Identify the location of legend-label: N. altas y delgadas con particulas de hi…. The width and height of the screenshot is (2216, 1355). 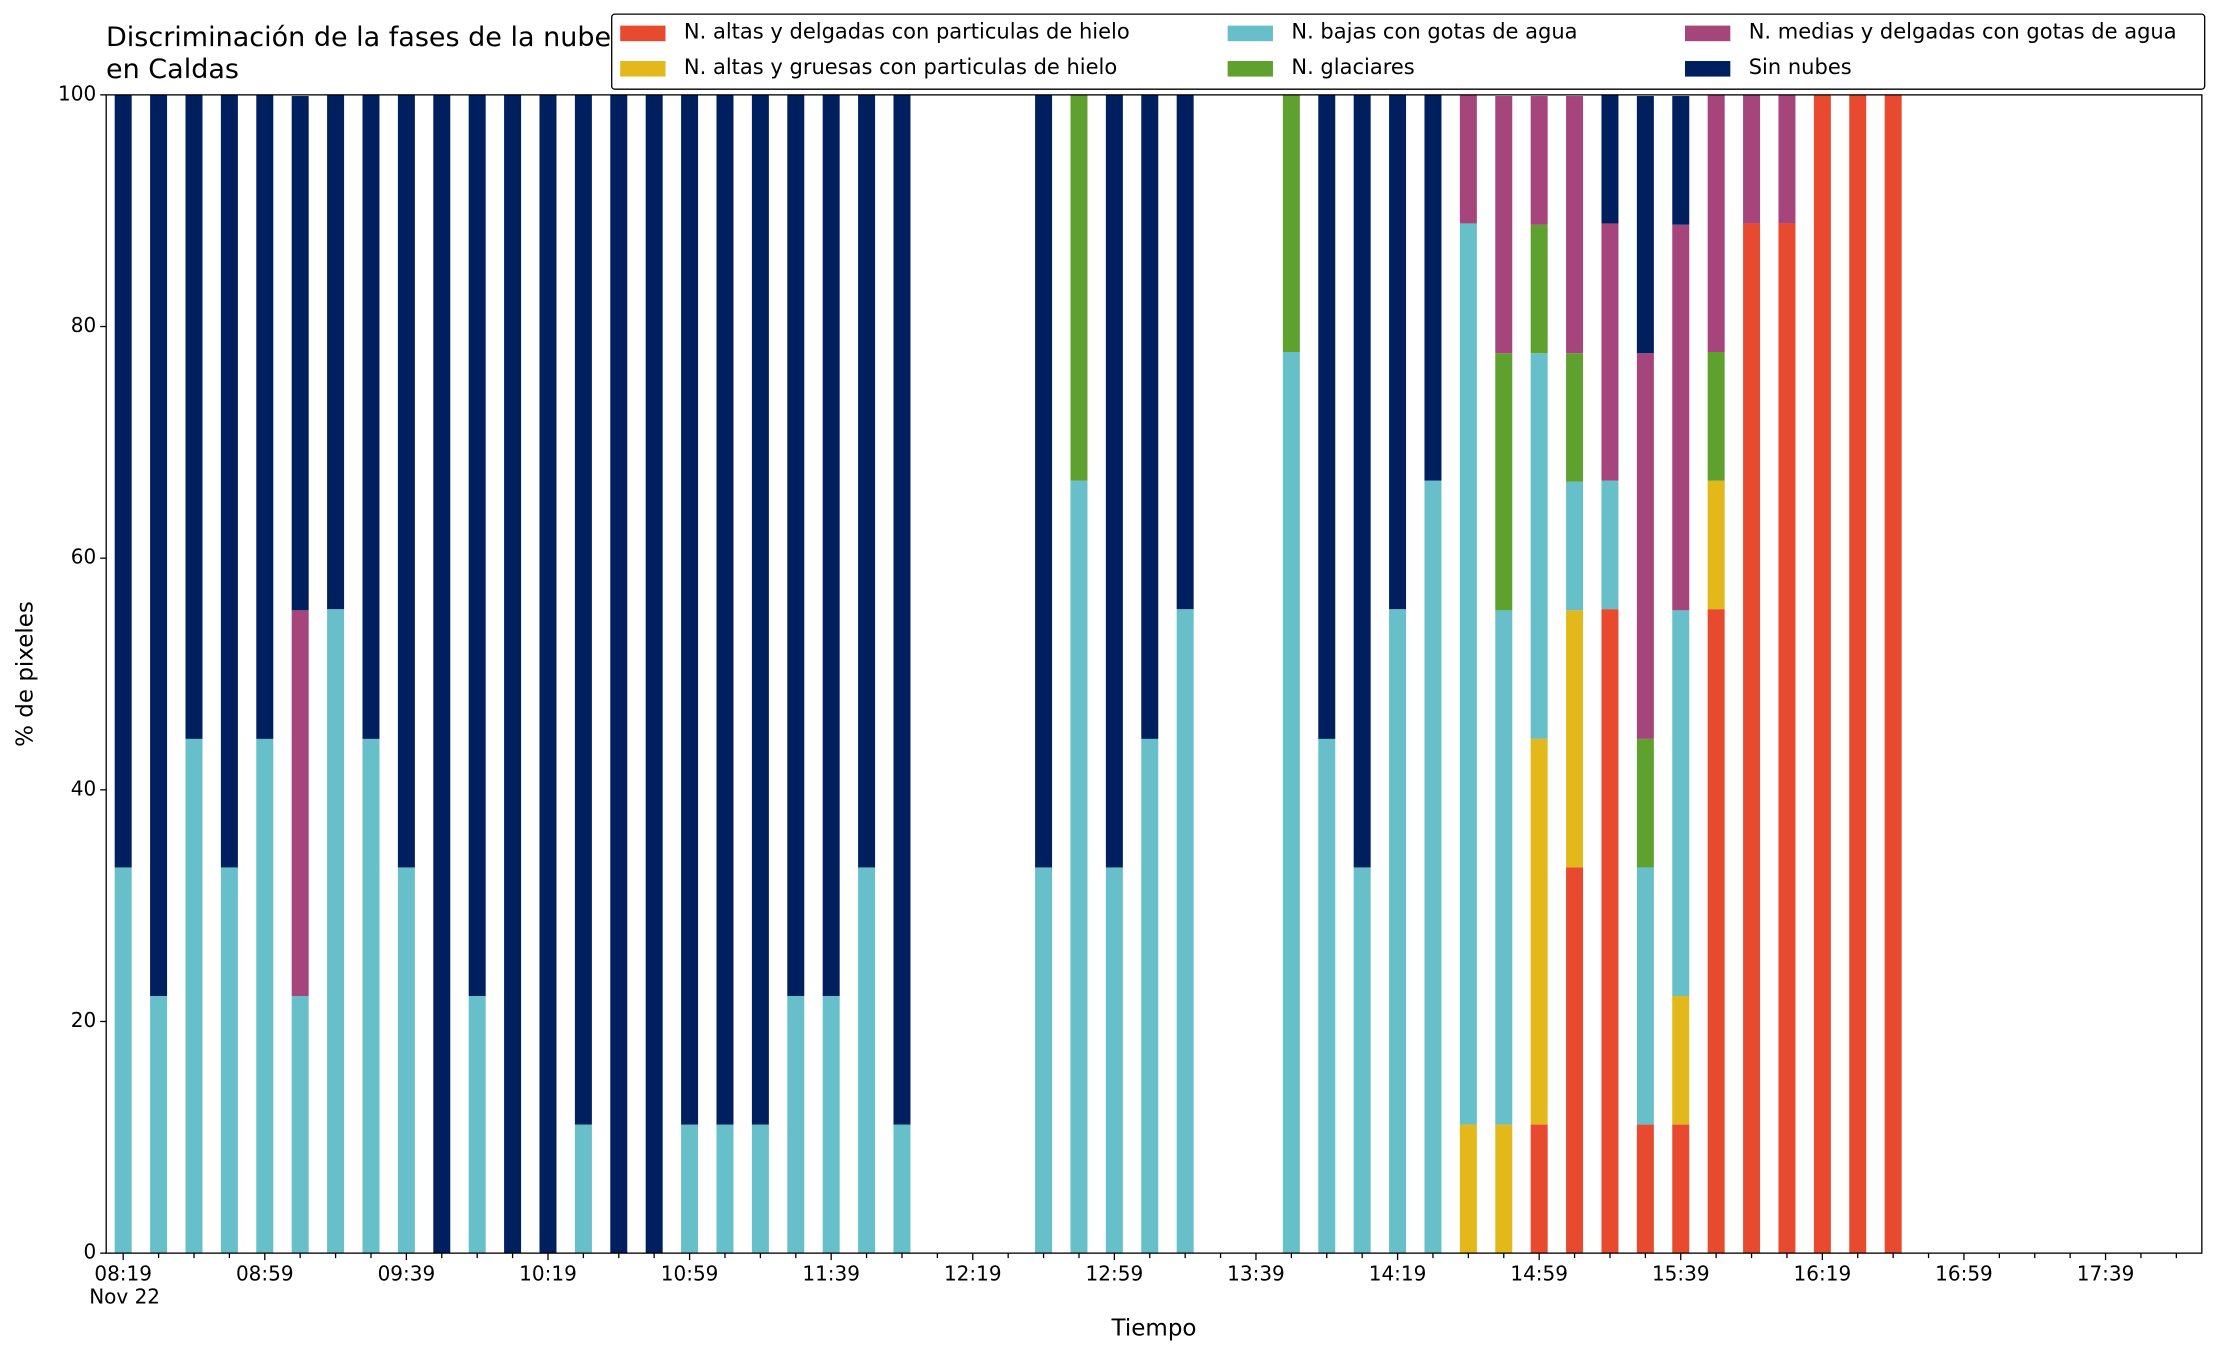
(907, 32).